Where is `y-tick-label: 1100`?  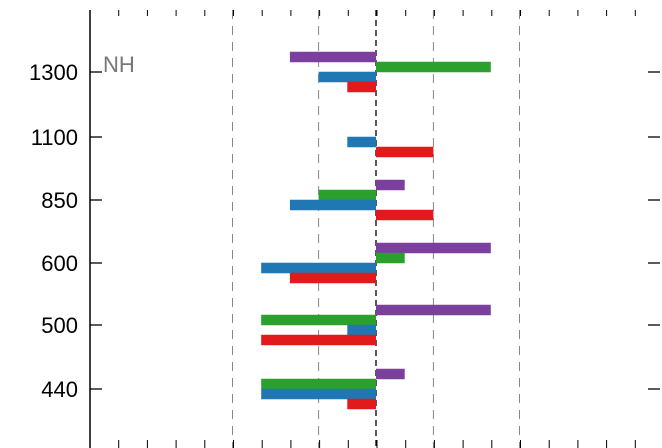 y-tick-label: 1100 is located at coordinates (54, 137).